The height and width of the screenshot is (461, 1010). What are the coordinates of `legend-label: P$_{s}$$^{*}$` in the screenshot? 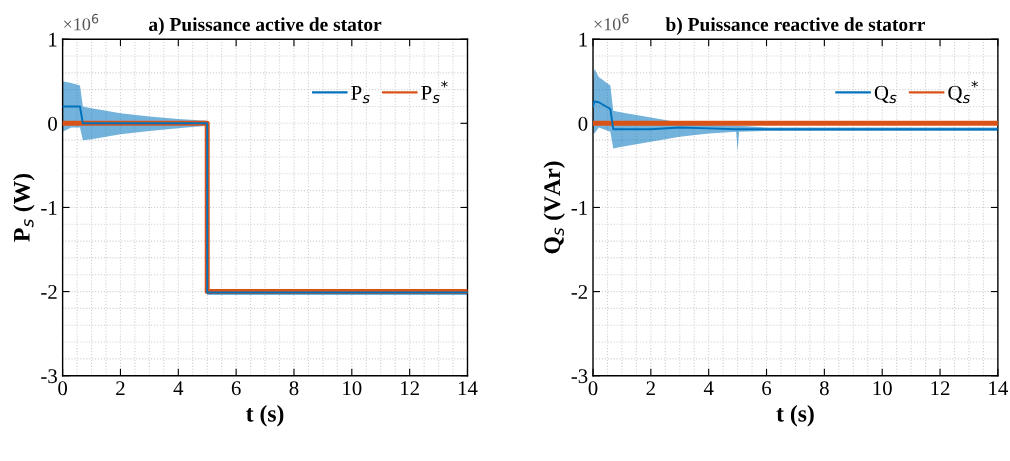 It's located at (434, 92).